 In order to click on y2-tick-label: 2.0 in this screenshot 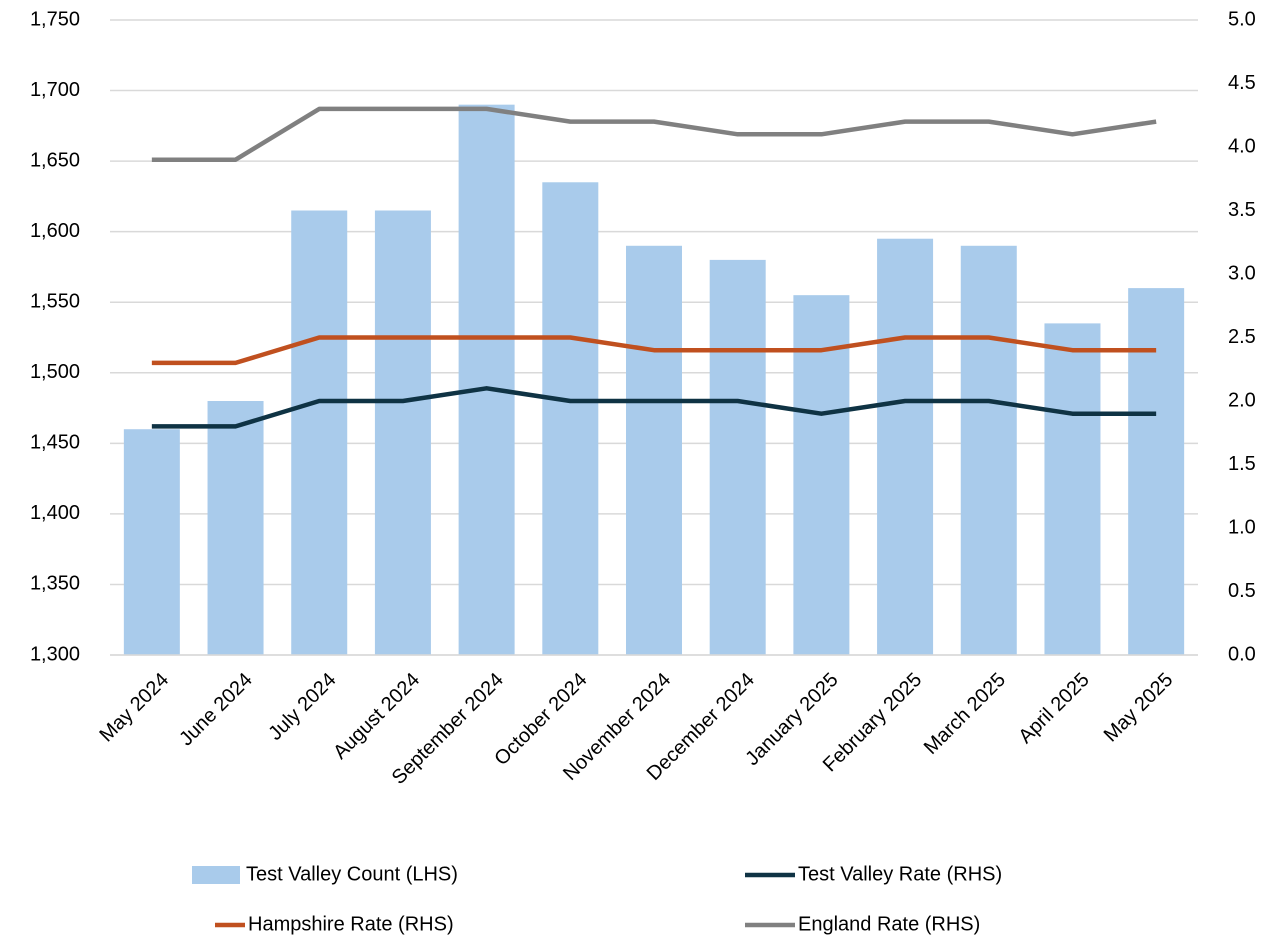, I will do `click(1242, 400)`.